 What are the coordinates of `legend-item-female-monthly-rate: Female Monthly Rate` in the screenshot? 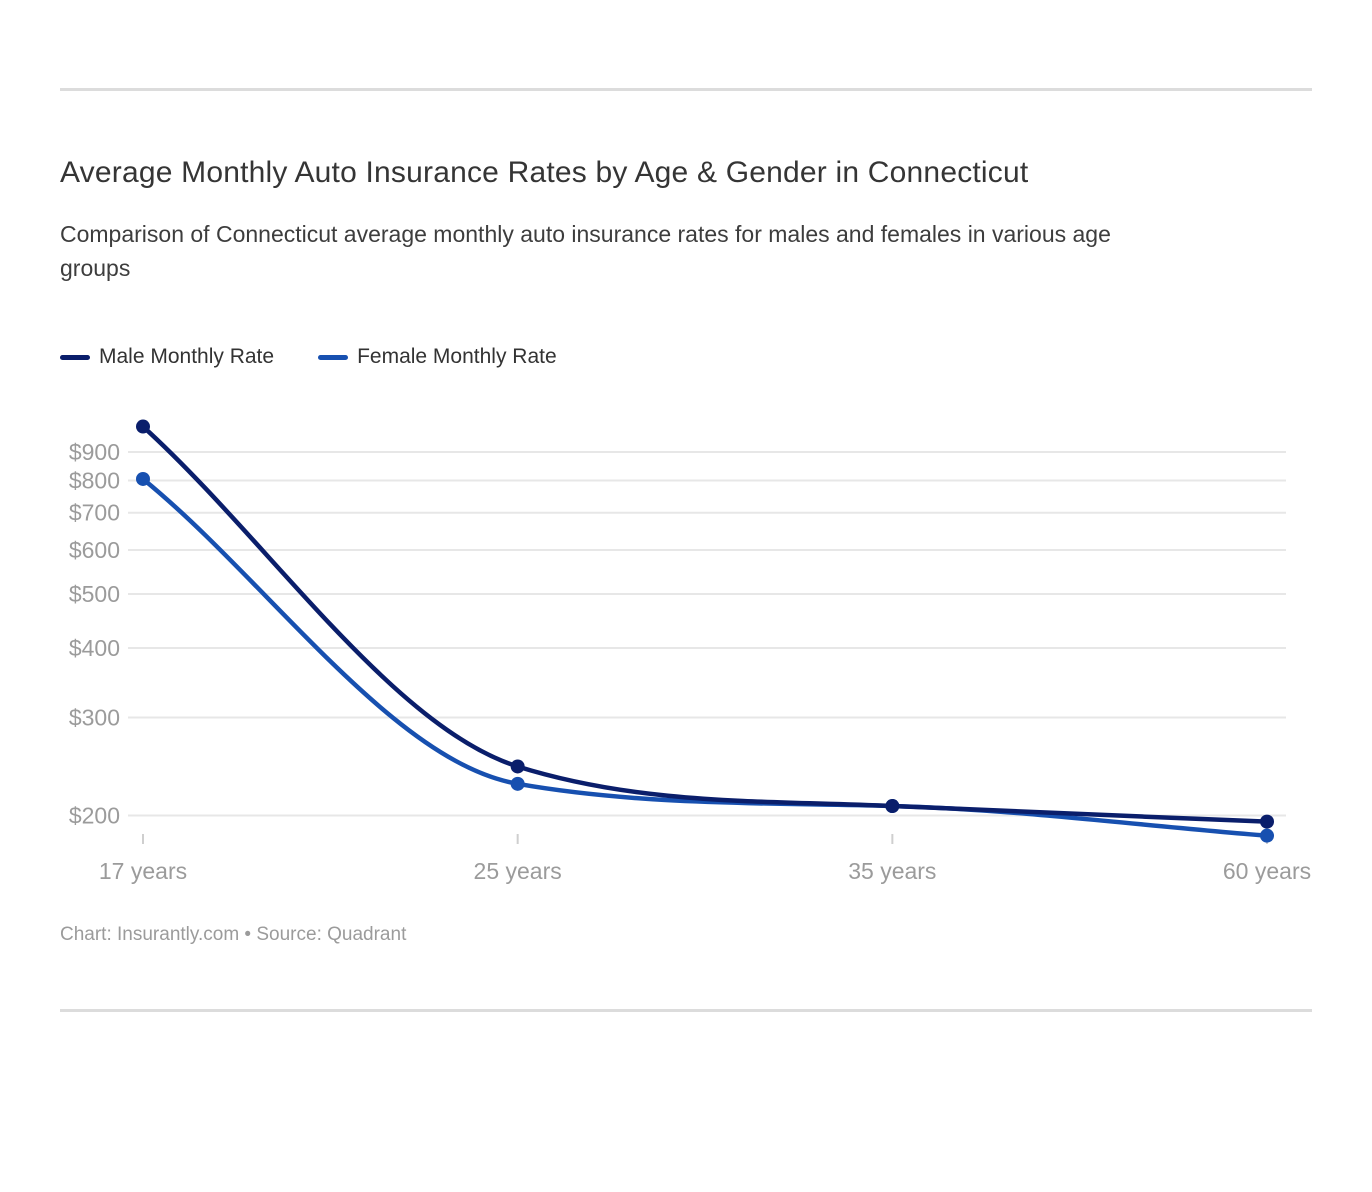 It's located at (437, 357).